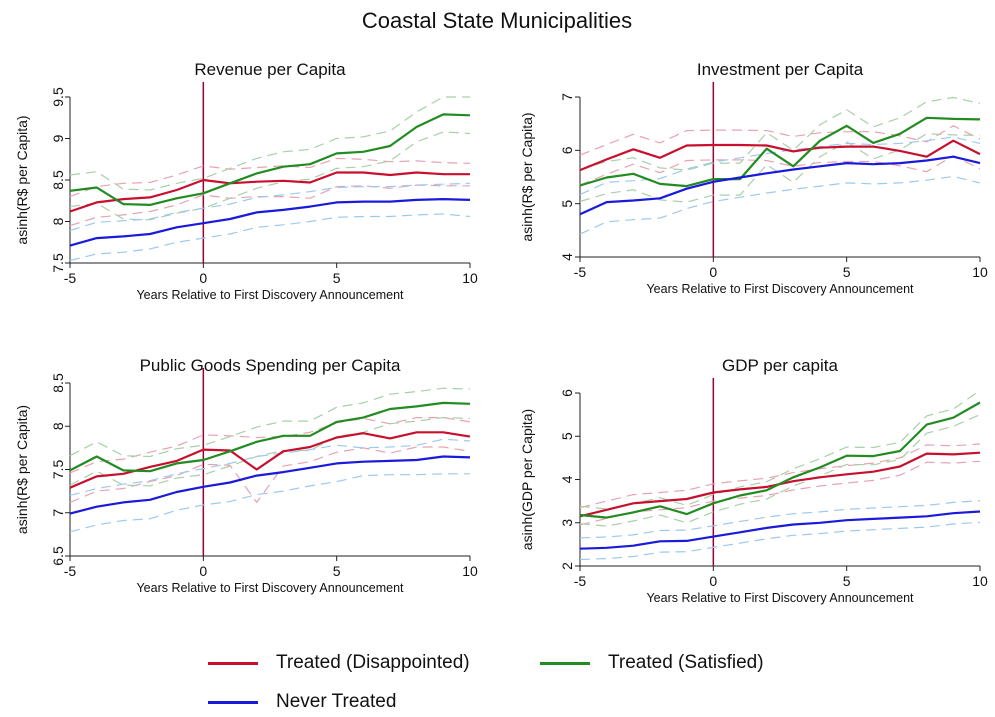 Image resolution: width=995 pixels, height=717 pixels. I want to click on panel-title: GDP per capita, so click(780, 365).